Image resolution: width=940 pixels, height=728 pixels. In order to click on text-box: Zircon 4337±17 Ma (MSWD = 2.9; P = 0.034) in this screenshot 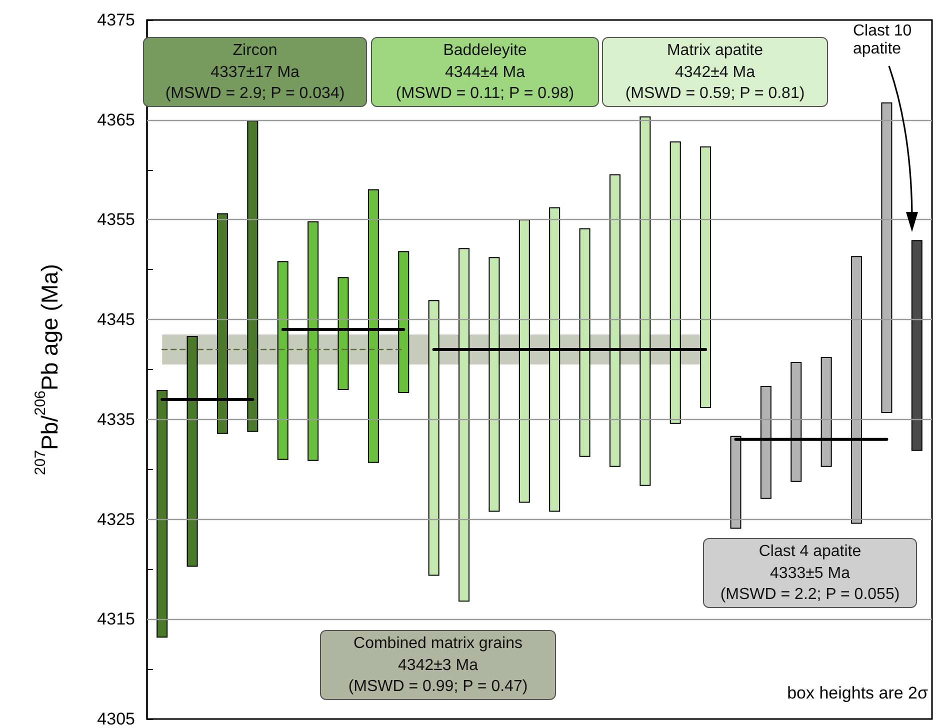, I will do `click(255, 72)`.